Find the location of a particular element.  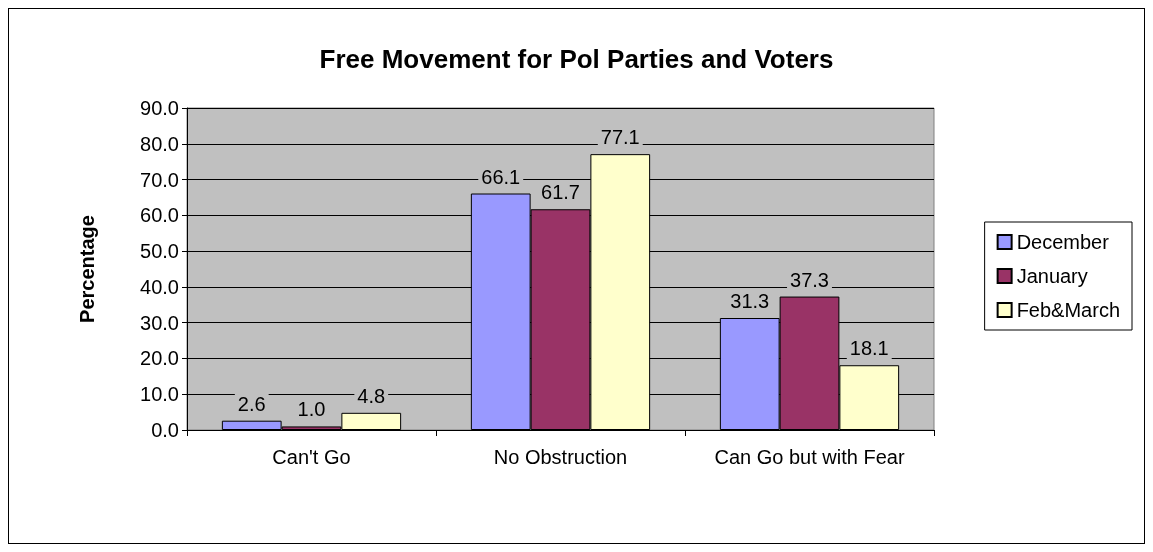

y-tick-label: 10.0 is located at coordinates (159, 394).